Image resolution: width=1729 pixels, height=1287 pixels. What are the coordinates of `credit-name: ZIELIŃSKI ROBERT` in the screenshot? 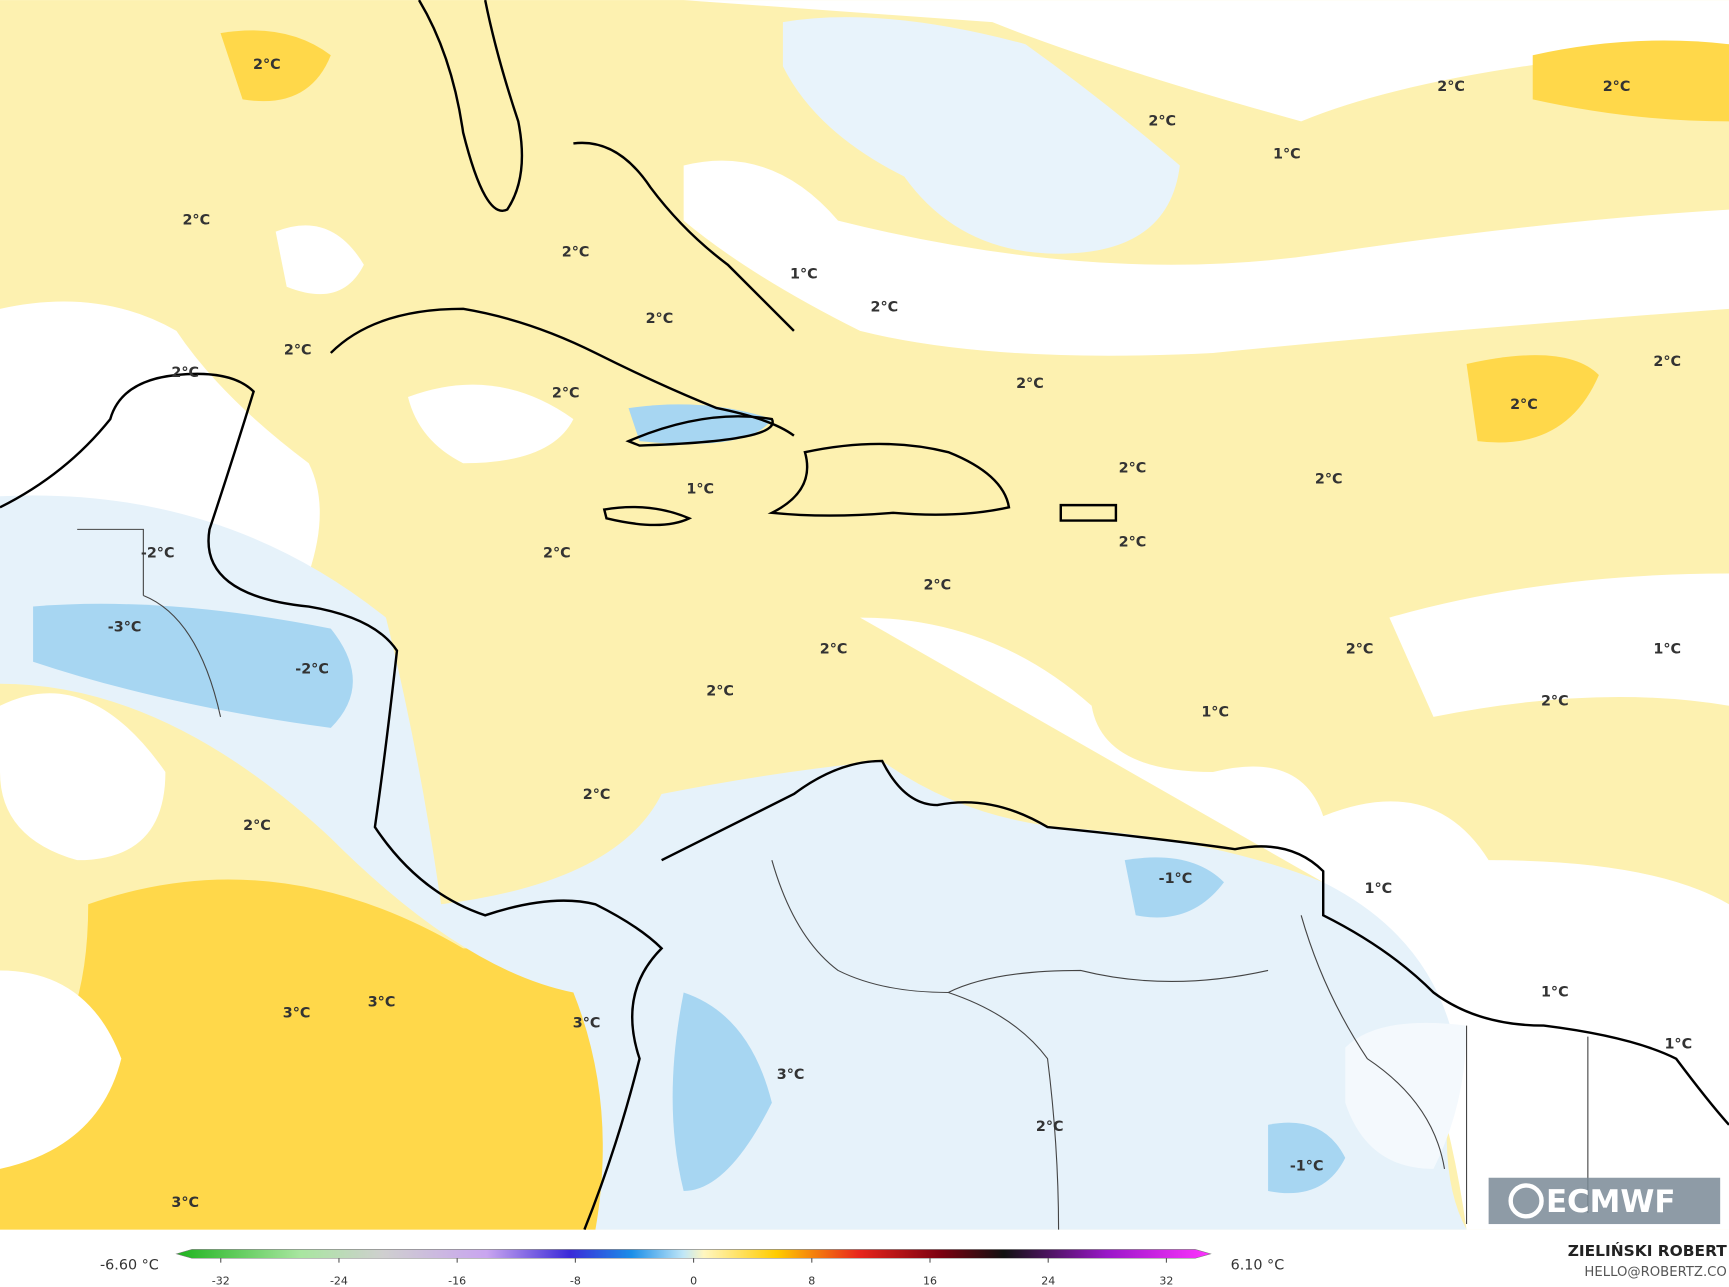 It's located at (1648, 1250).